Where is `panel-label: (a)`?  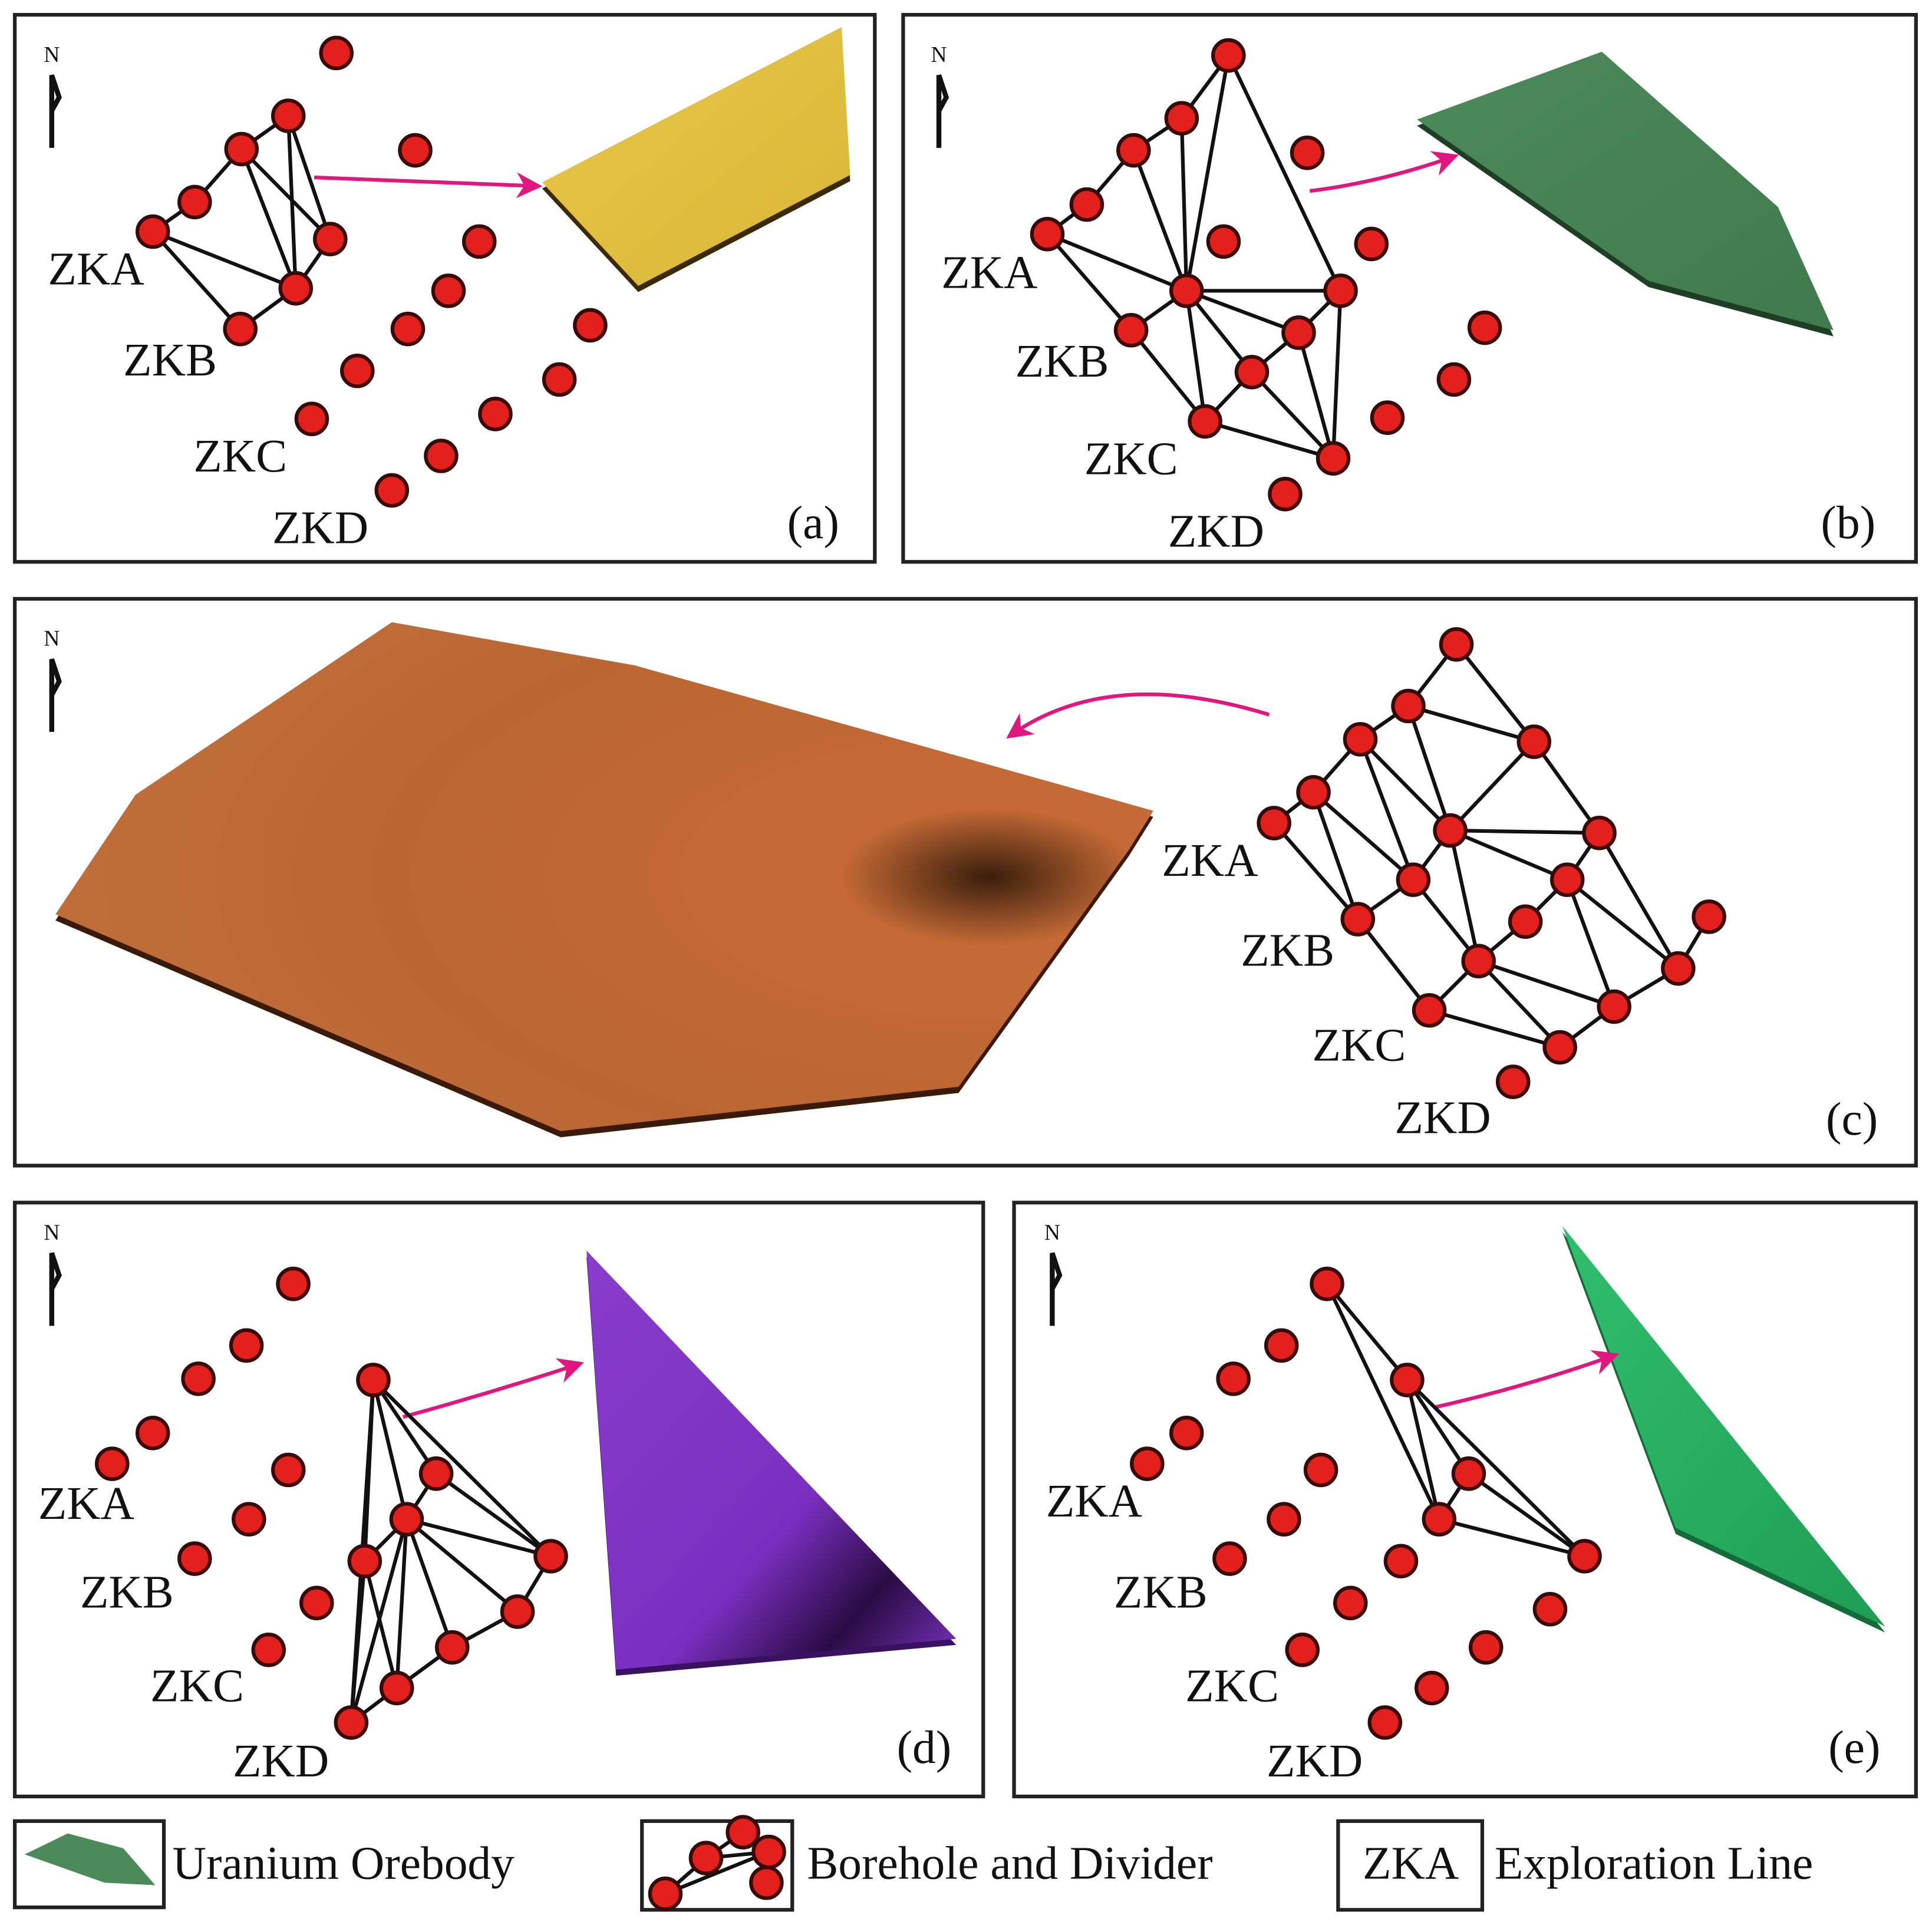
panel-label: (a) is located at coordinates (813, 523).